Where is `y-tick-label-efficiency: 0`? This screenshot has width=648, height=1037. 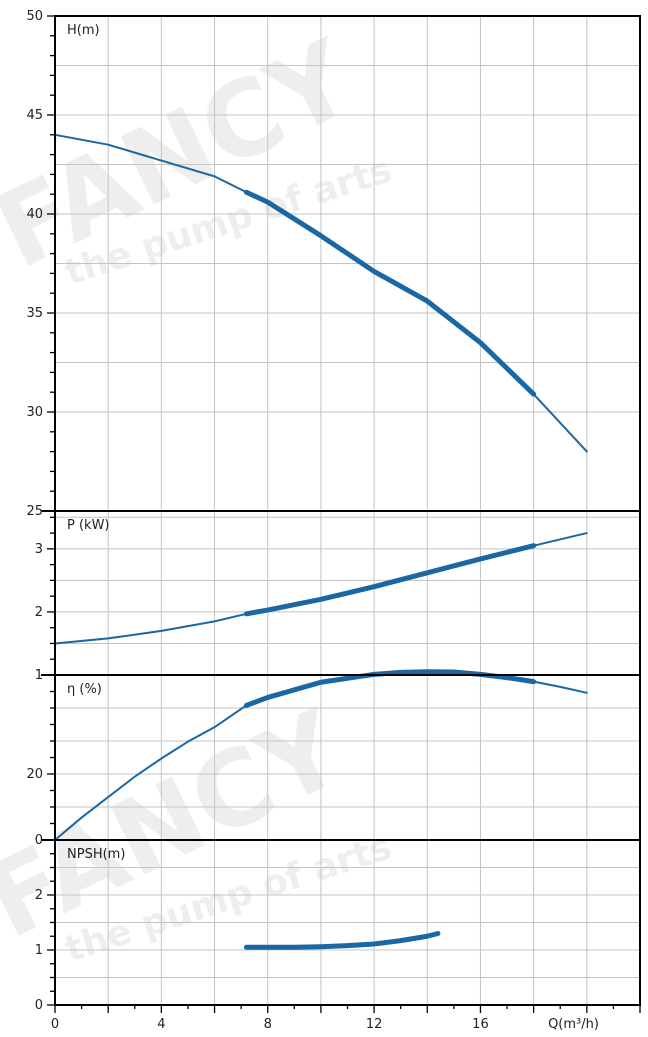 y-tick-label-efficiency: 0 is located at coordinates (39, 840).